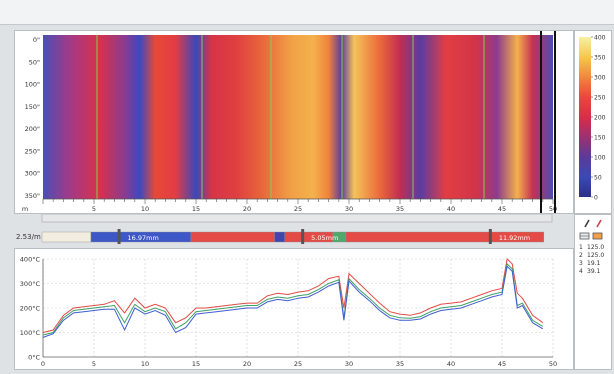 Image resolution: width=614 pixels, height=374 pixels. Describe the element at coordinates (596, 198) in the screenshot. I see `colorbar-tick: 0` at that location.